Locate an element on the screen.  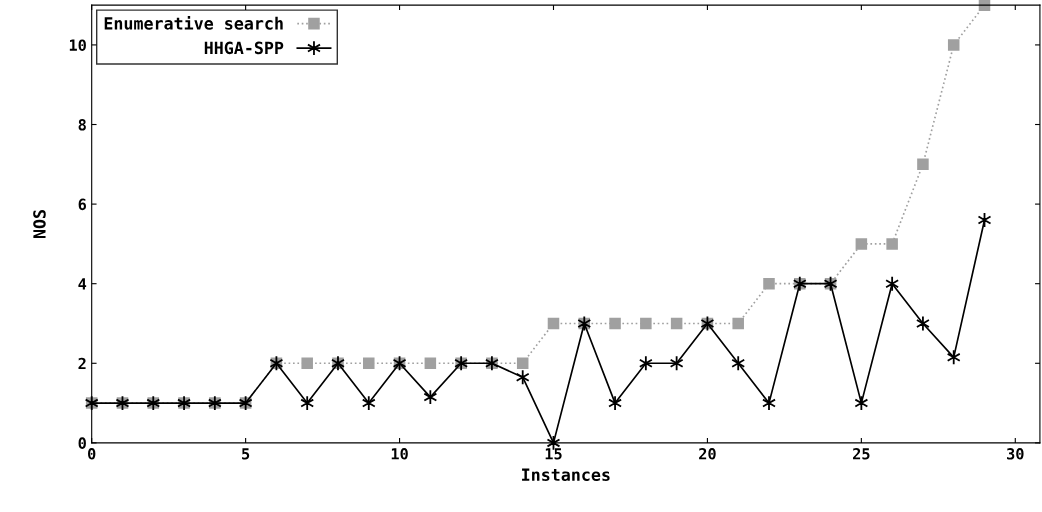
y-tick-label: 10 is located at coordinates (77, 45).